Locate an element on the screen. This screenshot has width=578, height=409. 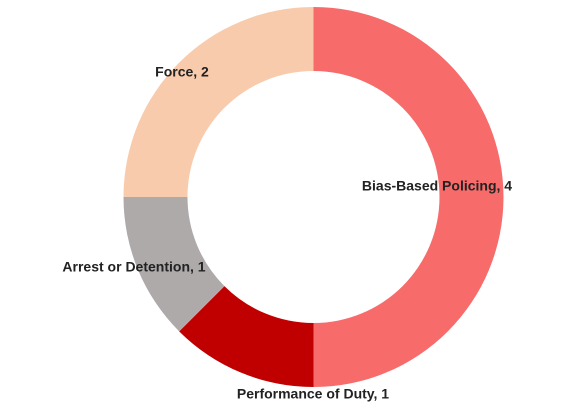
data-label: Bias-Based Policing, 4 is located at coordinates (437, 186).